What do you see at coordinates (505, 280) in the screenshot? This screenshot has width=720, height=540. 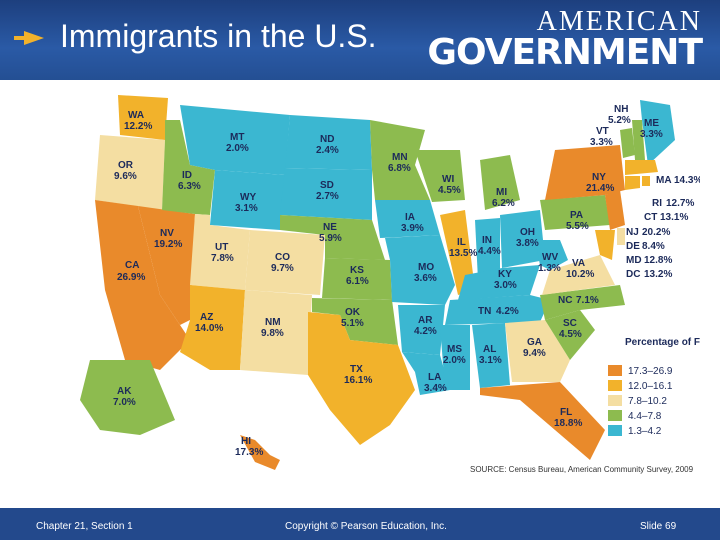 I see `label-ky: KY 3.0%` at bounding box center [505, 280].